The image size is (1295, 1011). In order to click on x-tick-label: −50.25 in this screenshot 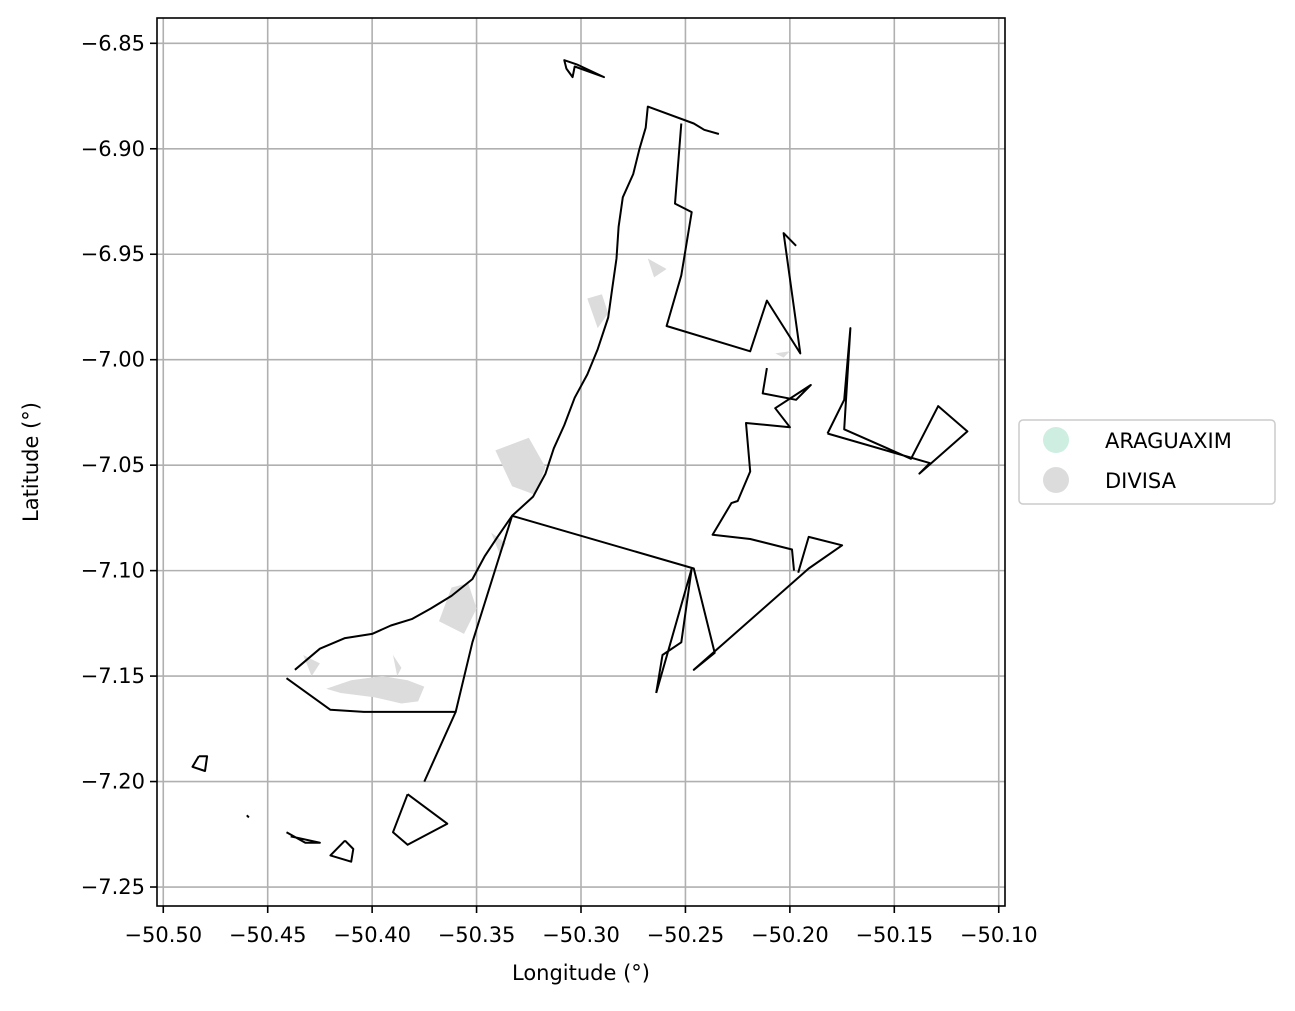, I will do `click(686, 935)`.